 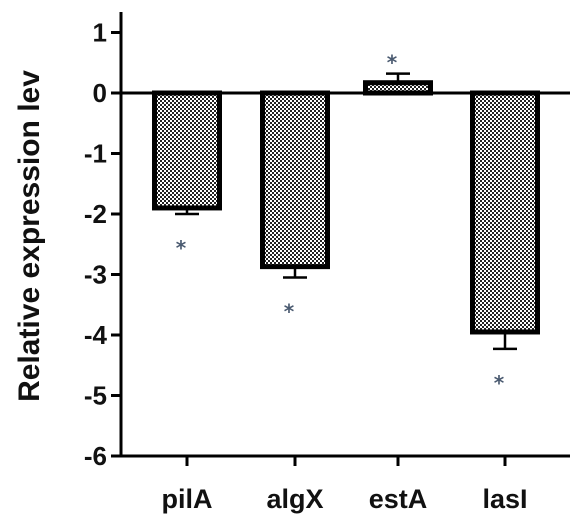 I want to click on y-tick-label: -5, so click(x=95, y=396).